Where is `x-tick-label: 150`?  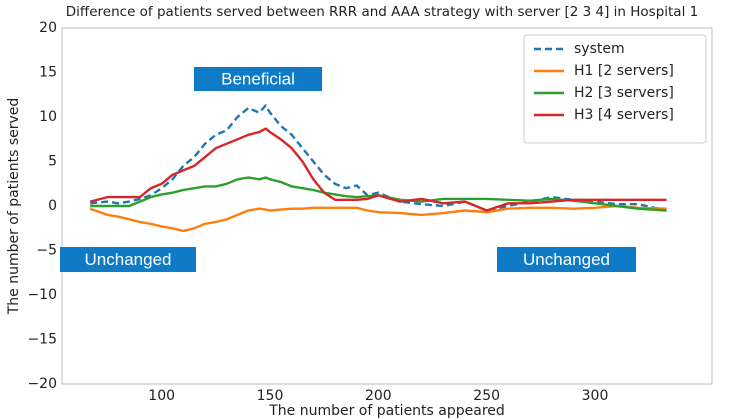
x-tick-label: 150 is located at coordinates (270, 396).